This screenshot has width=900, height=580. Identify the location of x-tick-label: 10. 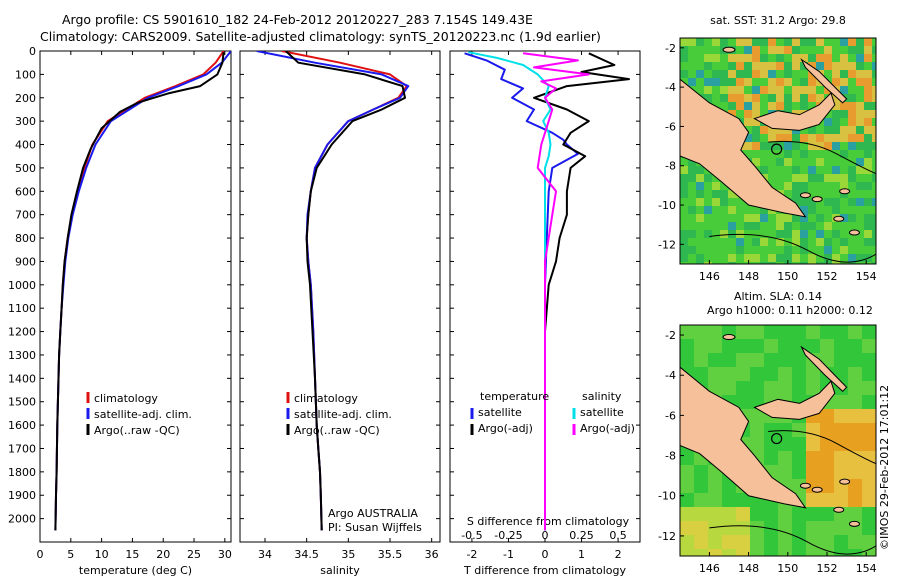
(102, 554).